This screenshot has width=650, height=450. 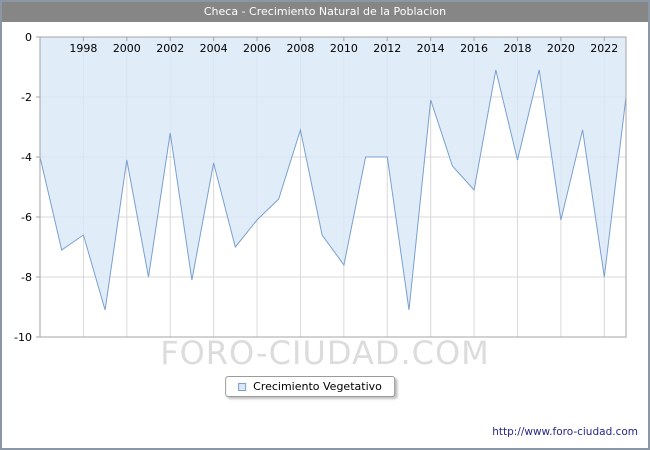 I want to click on y-tick-label: -10, so click(x=23, y=337).